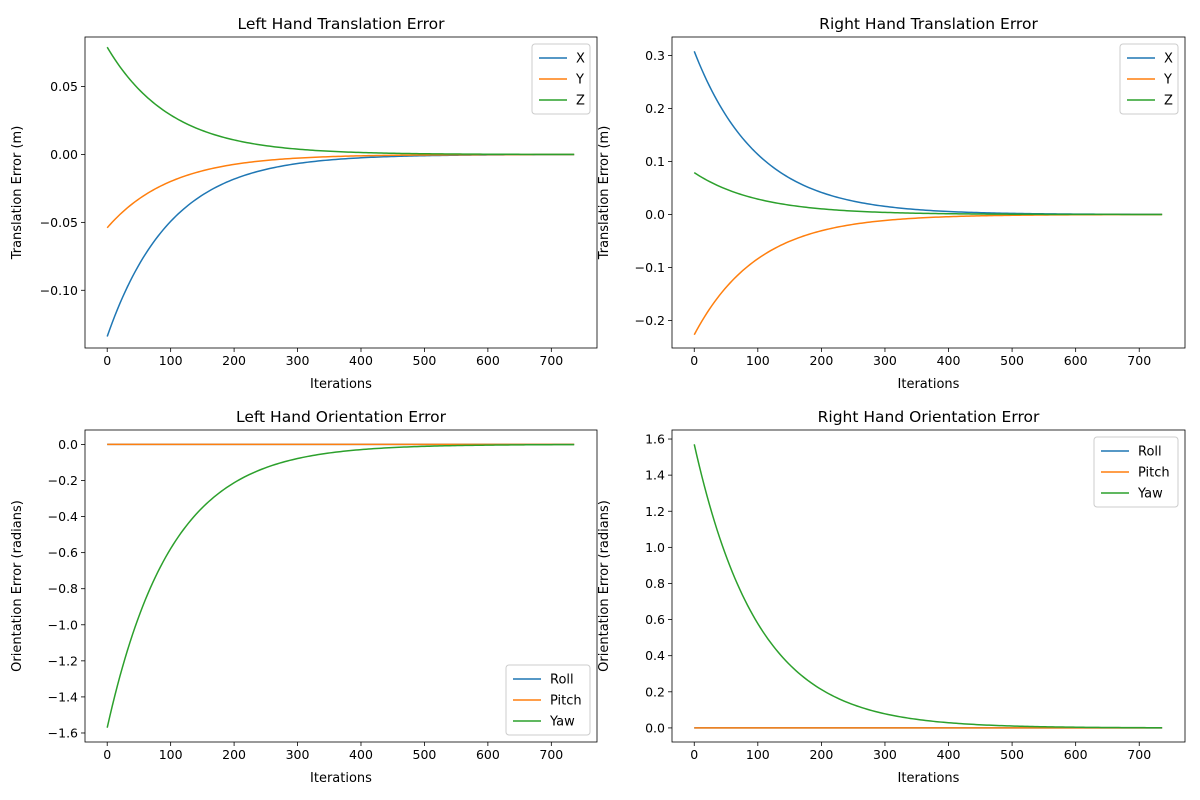  Describe the element at coordinates (63, 624) in the screenshot. I see `y-tick-label: −1.0` at that location.